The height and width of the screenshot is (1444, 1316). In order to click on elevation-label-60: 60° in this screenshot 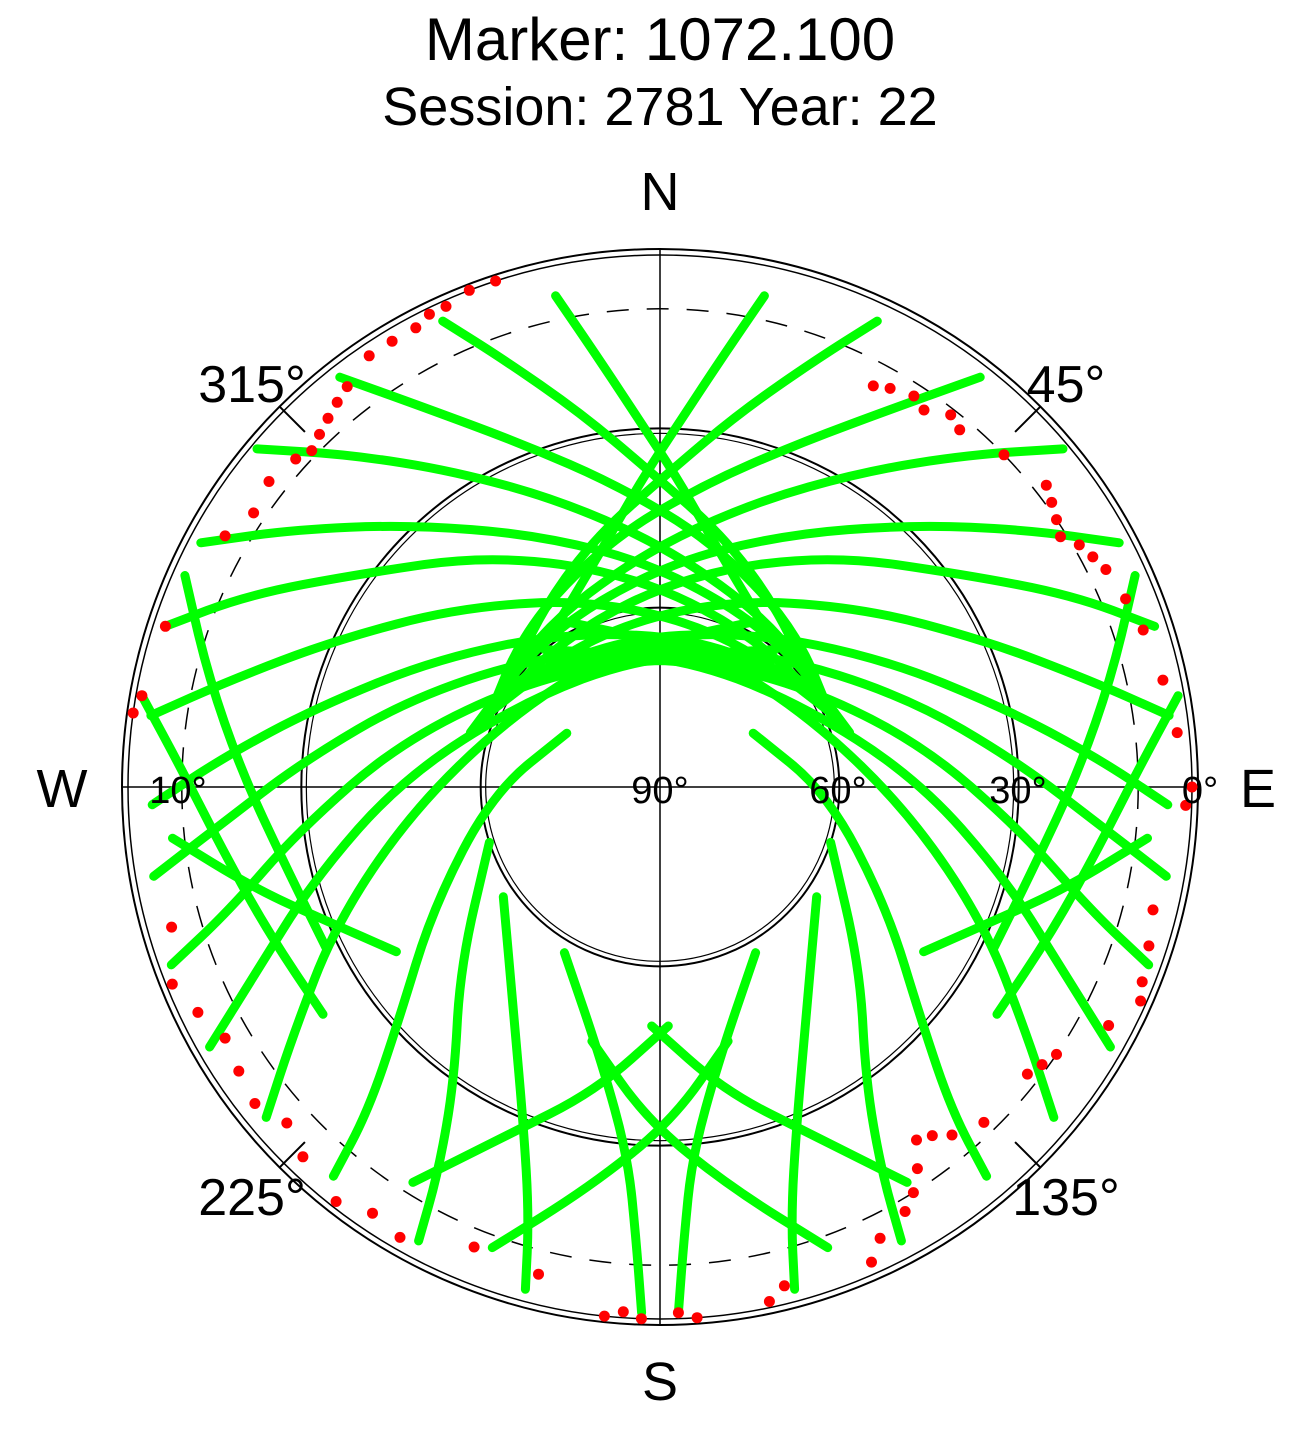, I will do `click(837, 791)`.